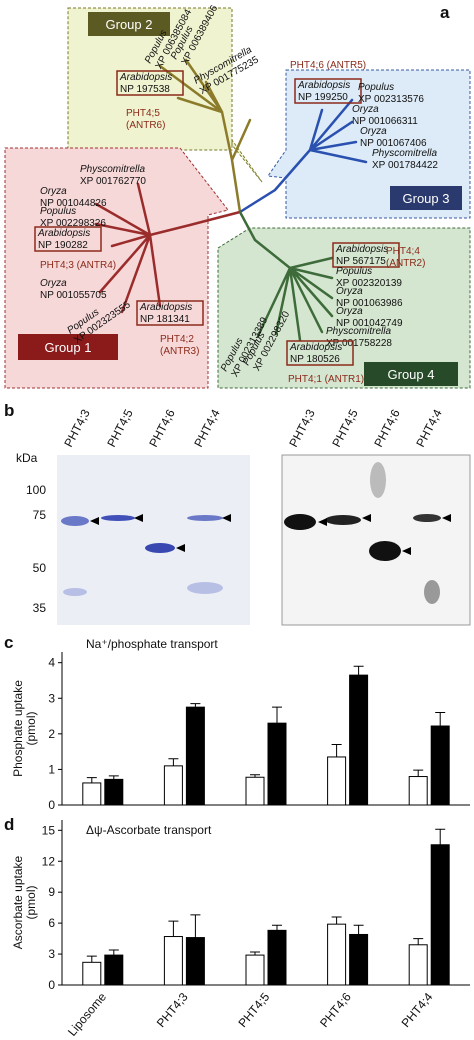 Image resolution: width=474 pixels, height=1040 pixels. I want to click on accession: NP 001055705, so click(73, 295).